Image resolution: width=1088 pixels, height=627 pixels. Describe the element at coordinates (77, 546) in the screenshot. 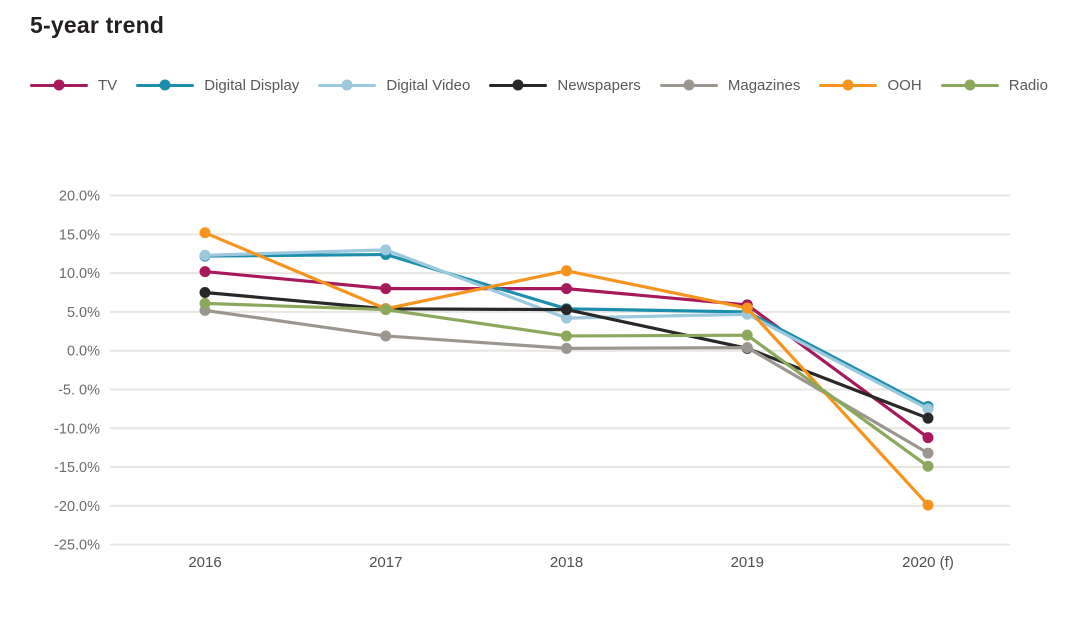

I see `y-axis-tick-label: -25.0%` at that location.